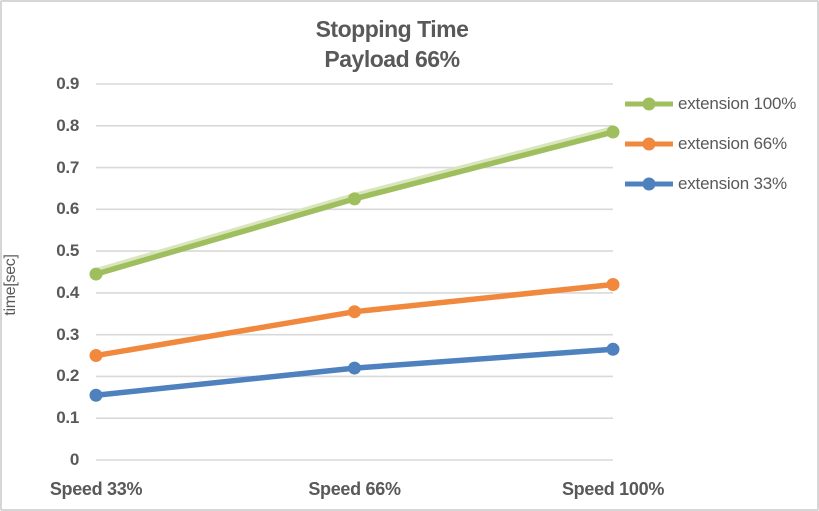 The width and height of the screenshot is (819, 511). I want to click on chart-title-line-2: Payload 66%, so click(392, 59).